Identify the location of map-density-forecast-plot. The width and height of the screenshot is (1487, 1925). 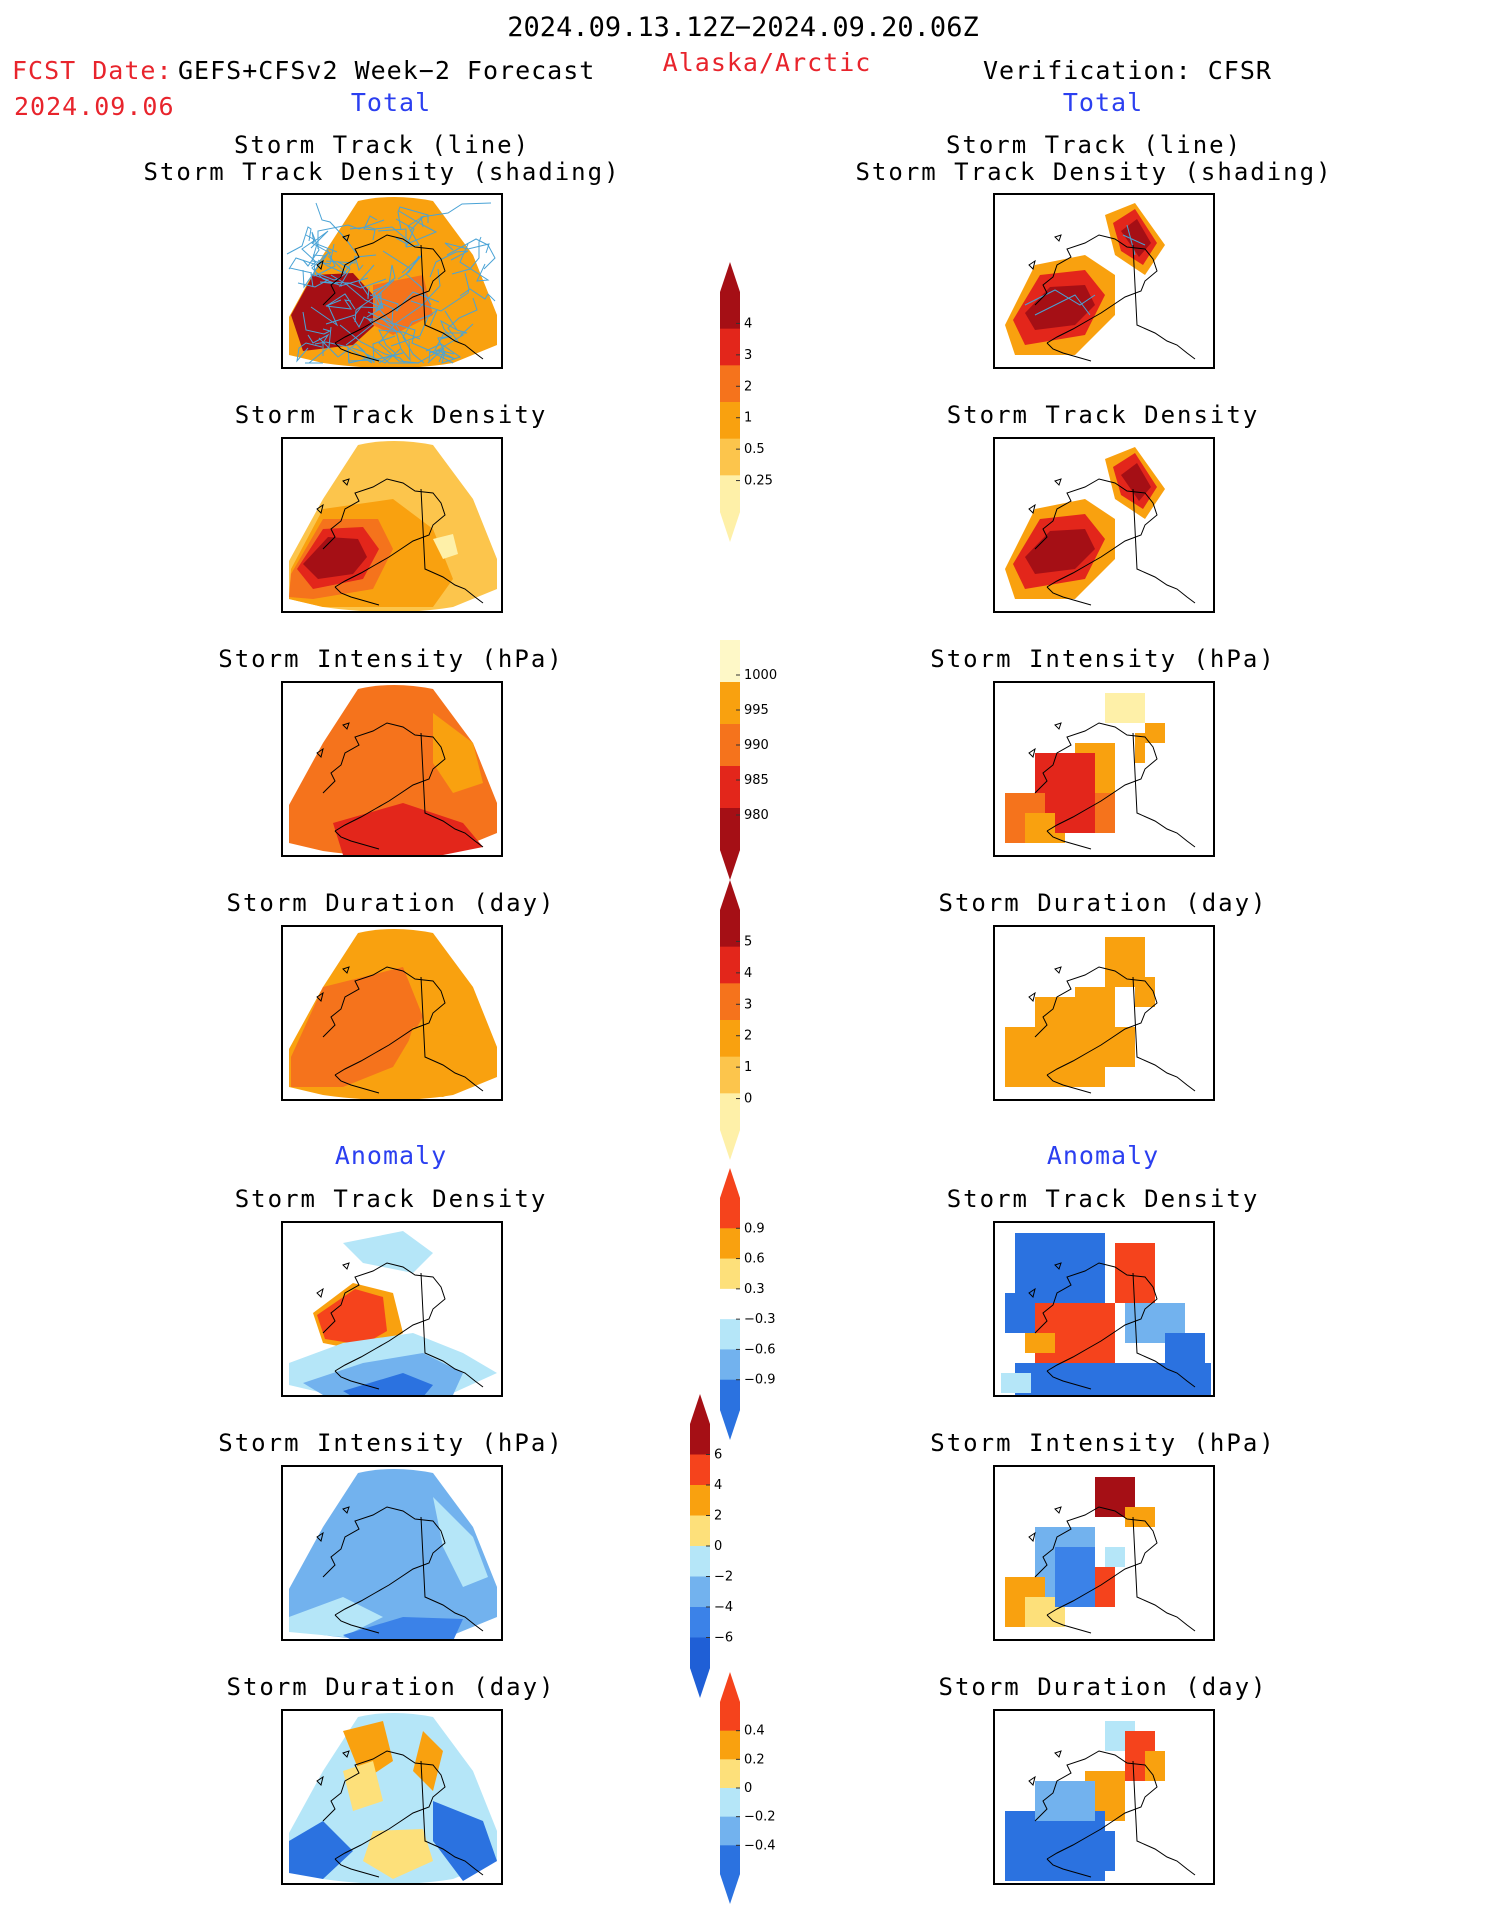
(393, 526).